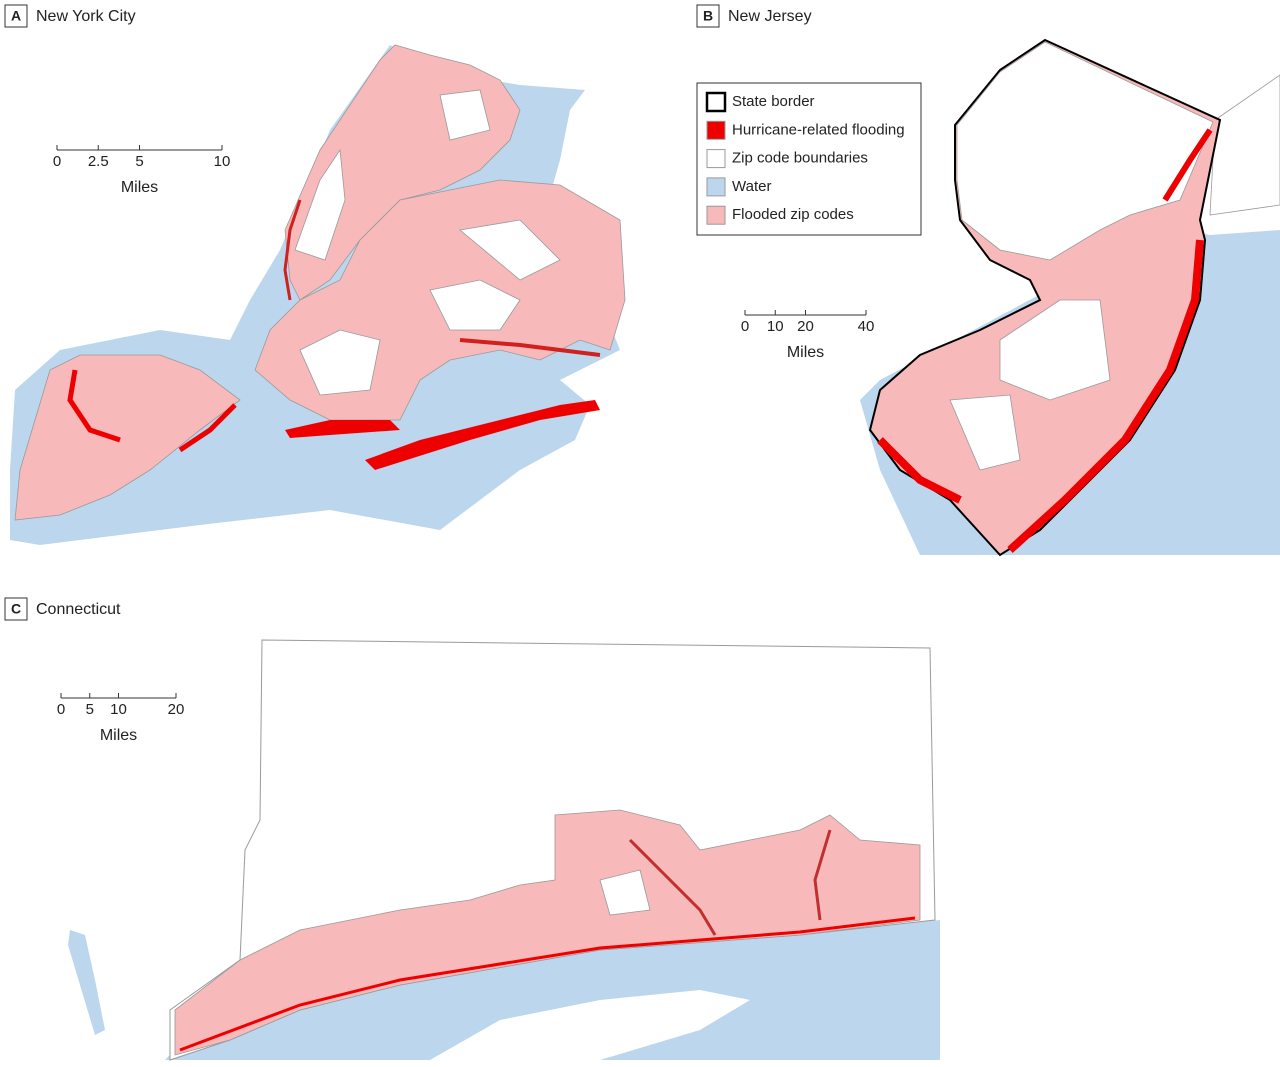 The height and width of the screenshot is (1067, 1280). Describe the element at coordinates (495, 385) in the screenshot. I see `jamaica-bay` at that location.